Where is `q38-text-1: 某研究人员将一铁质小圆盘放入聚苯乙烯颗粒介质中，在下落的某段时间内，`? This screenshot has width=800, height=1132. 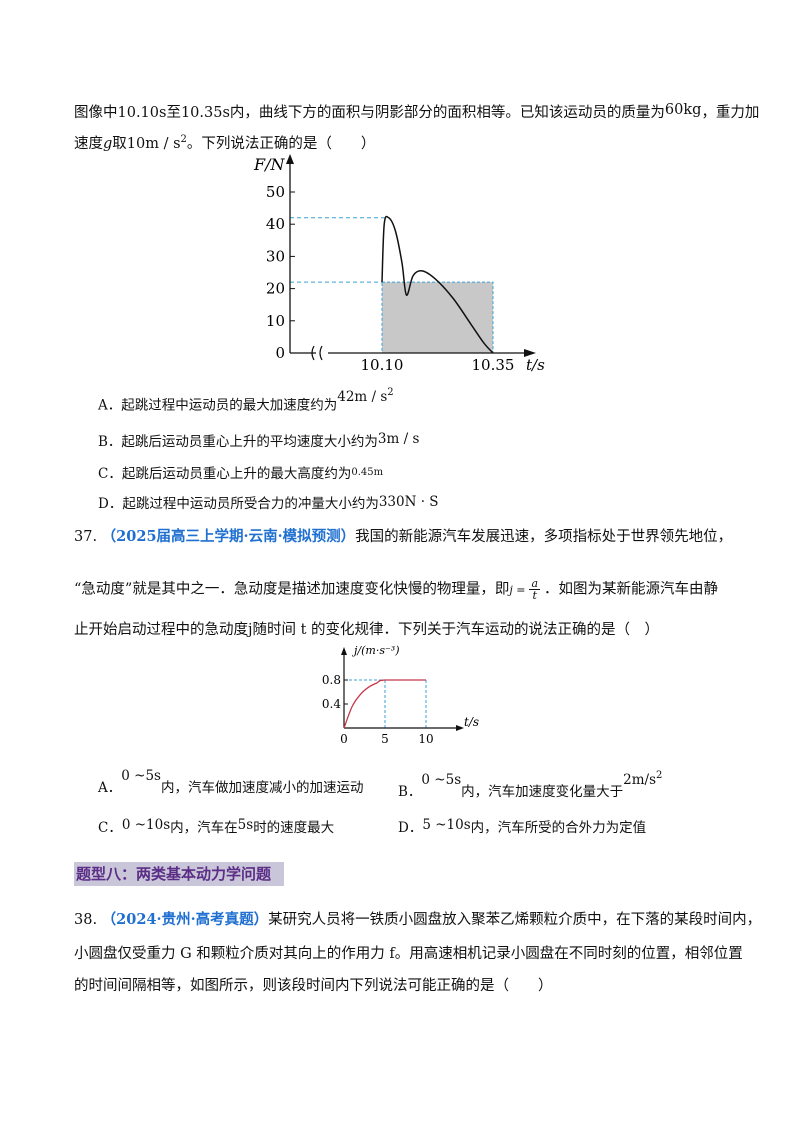
q38-text-1: 某研究人员将一铁质小圆盘放入聚苯乙烯颗粒介质中，在下落的某段时间内， is located at coordinates (515, 920).